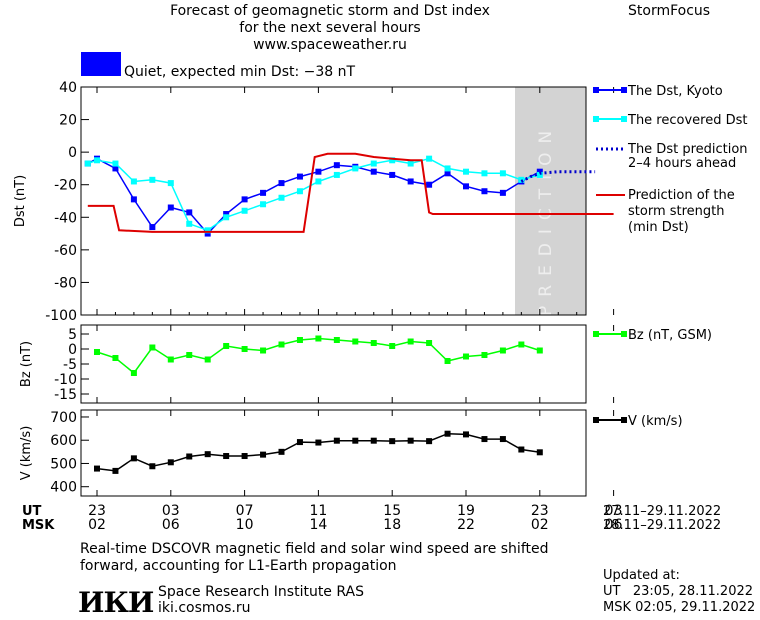  Describe the element at coordinates (245, 511) in the screenshot. I see `ut-tick-label: 07` at that location.